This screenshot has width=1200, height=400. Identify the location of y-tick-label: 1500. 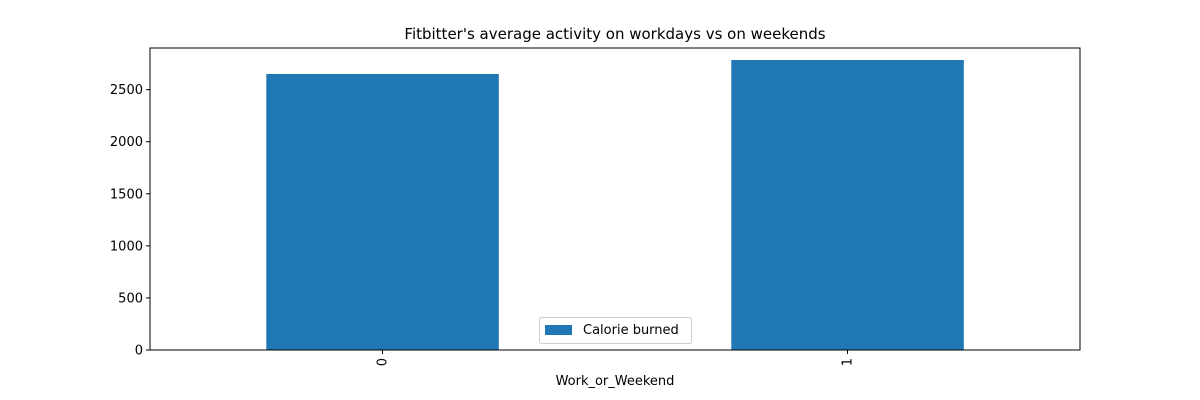
(126, 194).